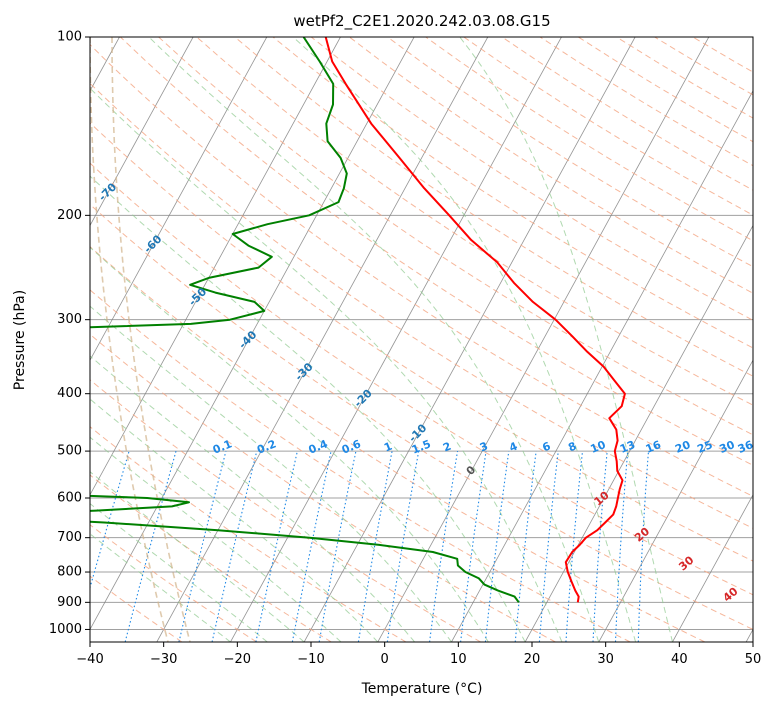 This screenshot has height=708, width=775. What do you see at coordinates (310, 659) in the screenshot?
I see `x-tick-label: −10` at bounding box center [310, 659].